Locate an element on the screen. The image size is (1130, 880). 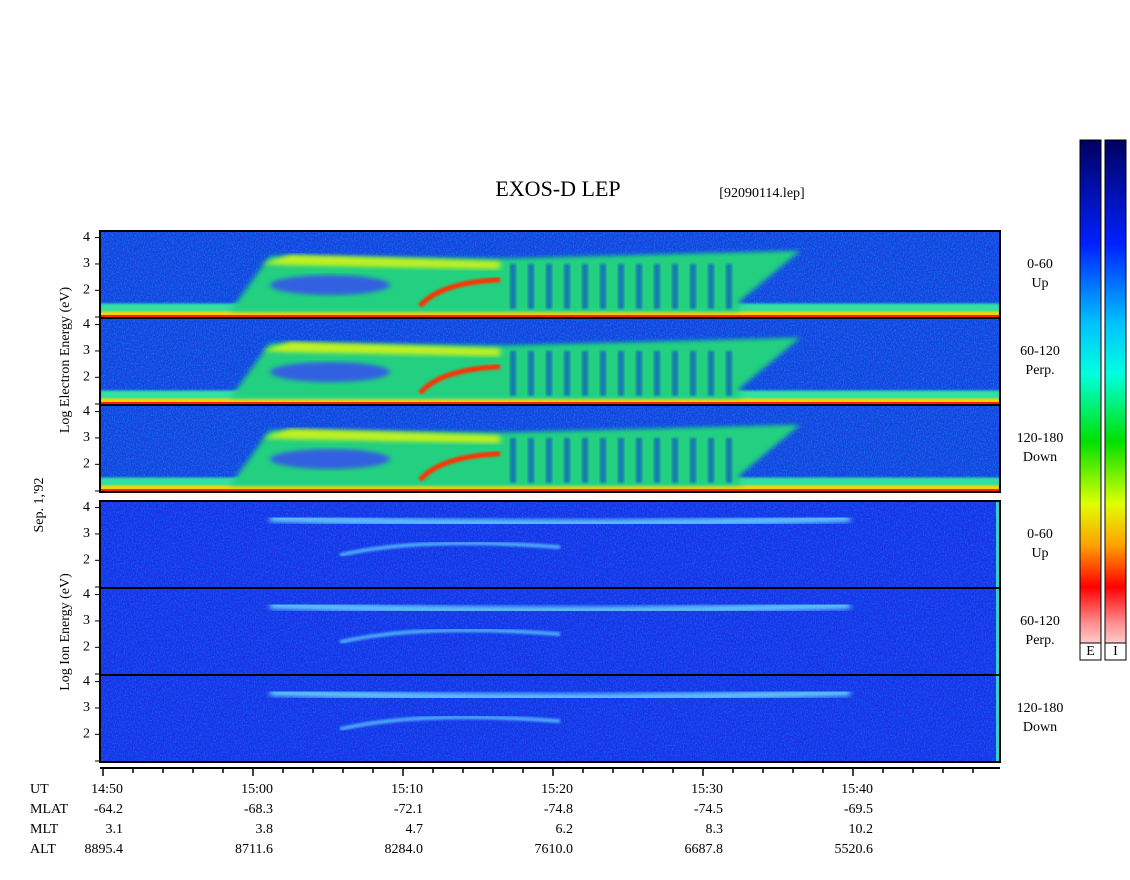
cell: 4.7 is located at coordinates (415, 829).